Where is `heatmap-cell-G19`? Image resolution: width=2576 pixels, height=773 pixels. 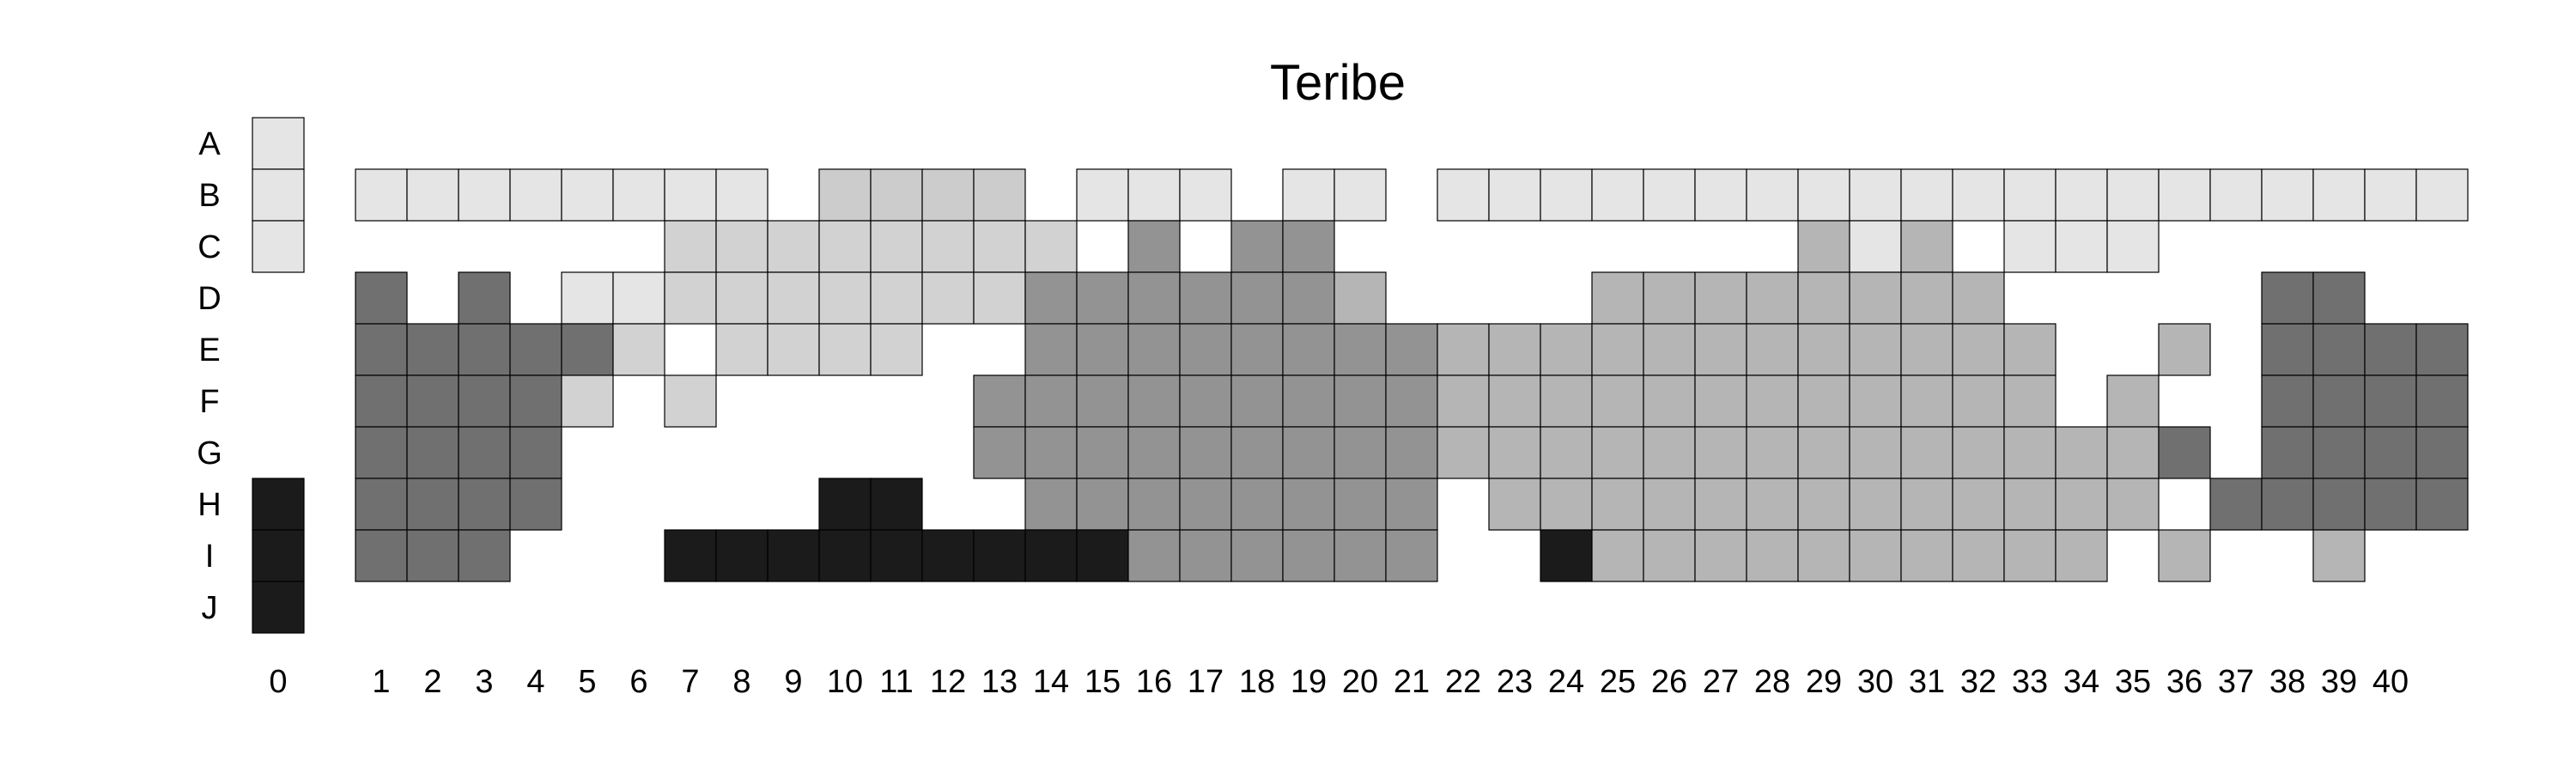 heatmap-cell-G19 is located at coordinates (1308, 452).